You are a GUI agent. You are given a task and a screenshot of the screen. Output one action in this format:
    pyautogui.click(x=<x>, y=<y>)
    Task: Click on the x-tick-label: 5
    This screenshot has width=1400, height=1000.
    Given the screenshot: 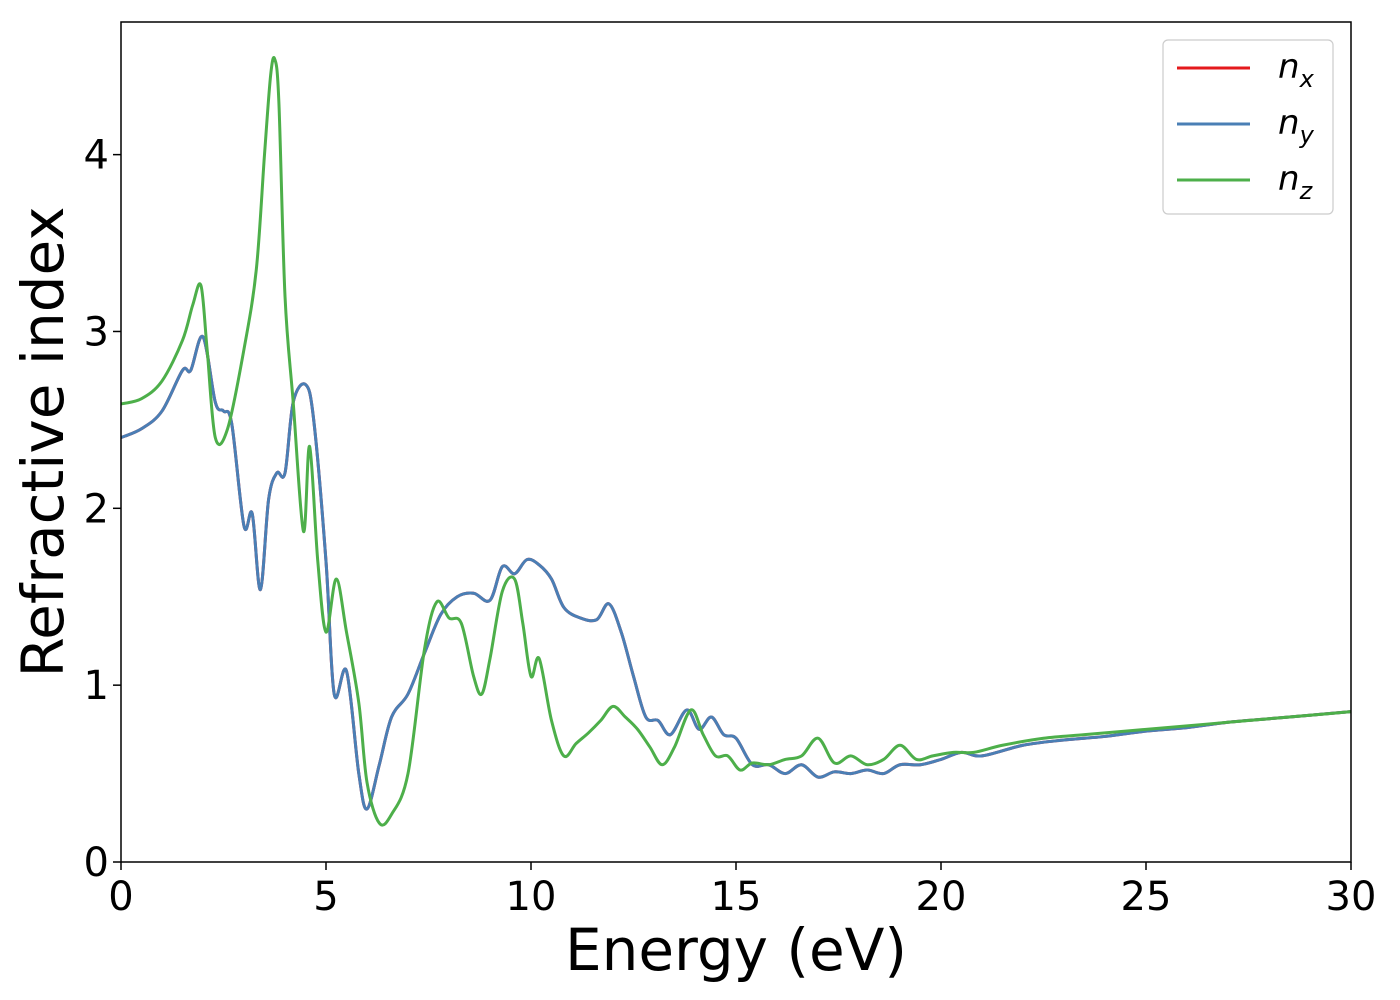 What is the action you would take?
    pyautogui.click(x=325, y=897)
    